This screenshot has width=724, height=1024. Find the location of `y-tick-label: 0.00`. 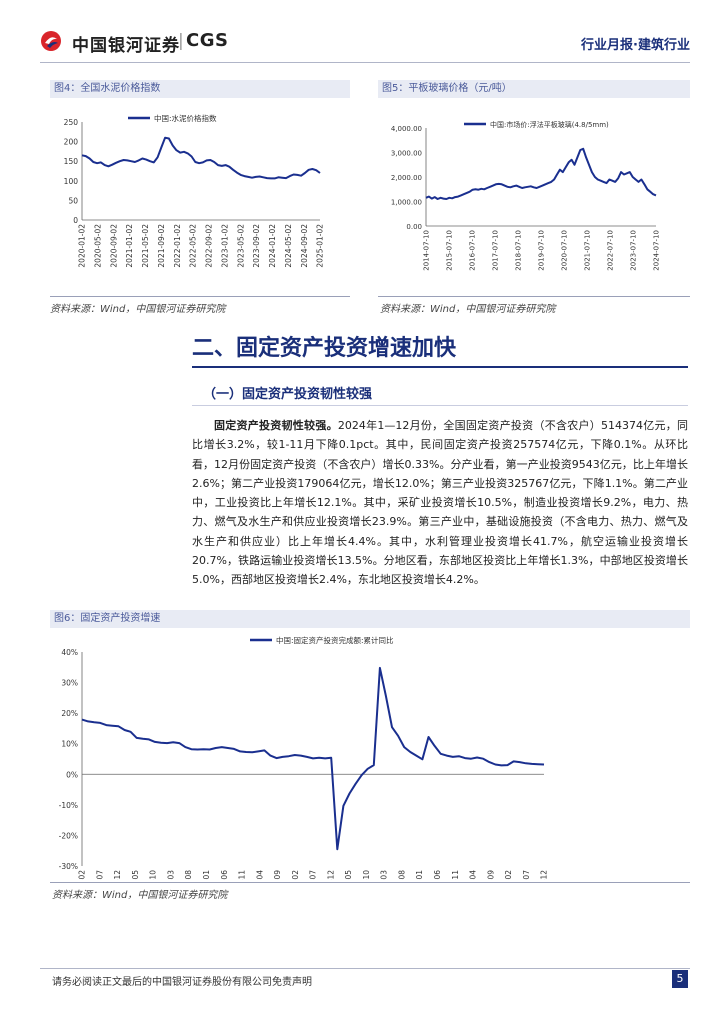

y-tick-label: 0.00 is located at coordinates (414, 227).